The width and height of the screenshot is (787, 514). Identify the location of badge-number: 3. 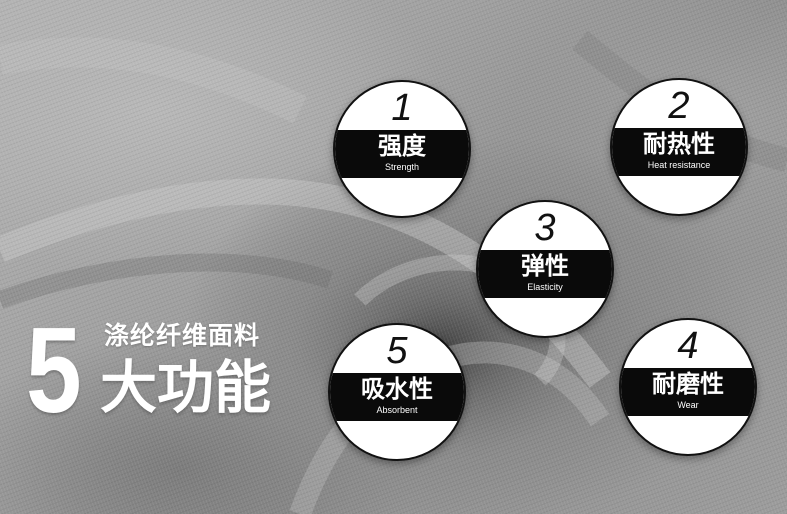
(545, 228).